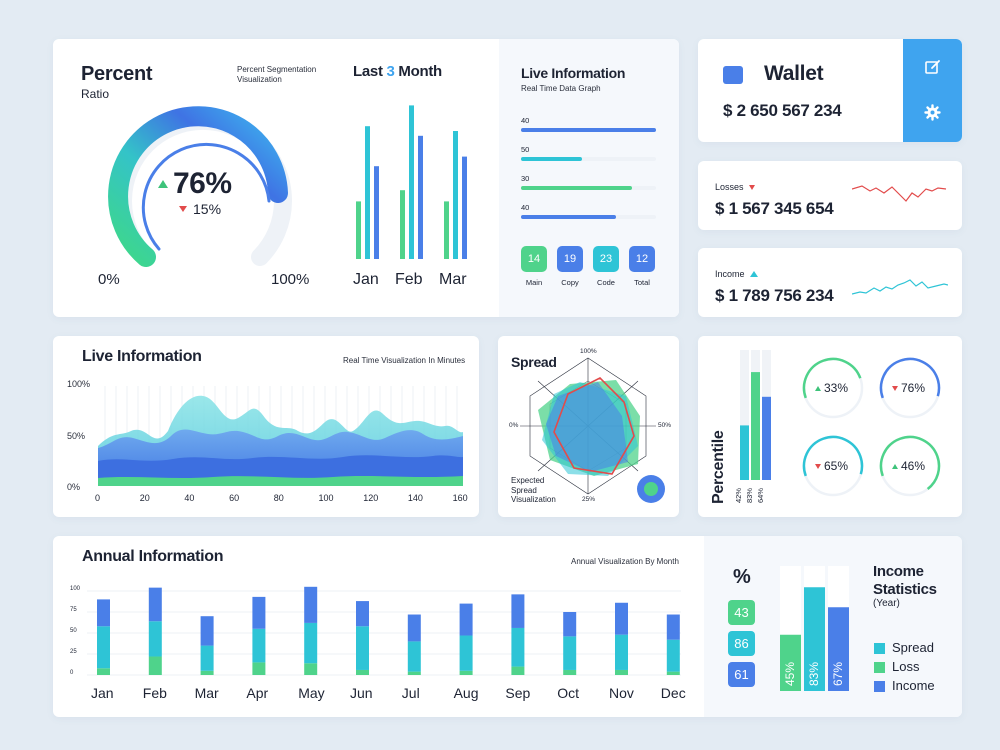 The image size is (1000, 750). I want to click on live-viz-xtick: 80, so click(278, 498).